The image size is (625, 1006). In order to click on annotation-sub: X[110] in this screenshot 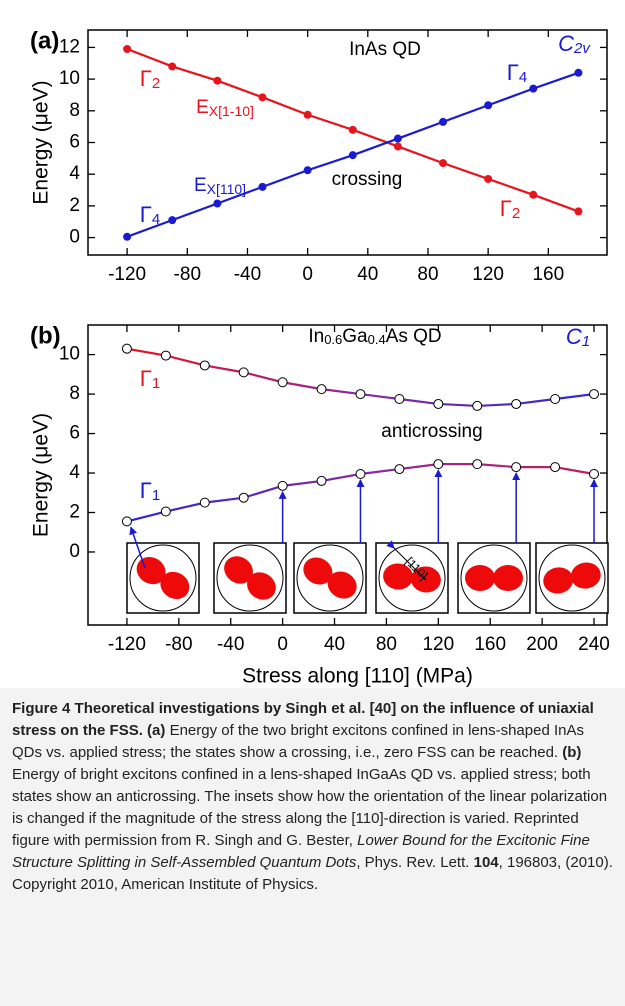, I will do `click(226, 189)`.